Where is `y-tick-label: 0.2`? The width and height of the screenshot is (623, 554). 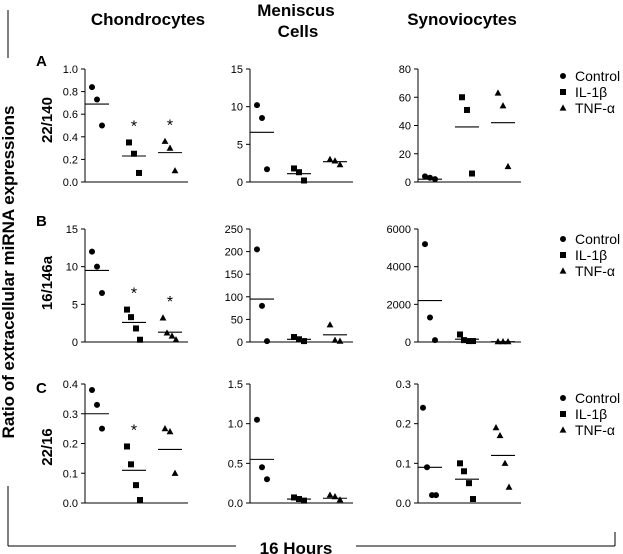 y-tick-label: 0.2 is located at coordinates (403, 425).